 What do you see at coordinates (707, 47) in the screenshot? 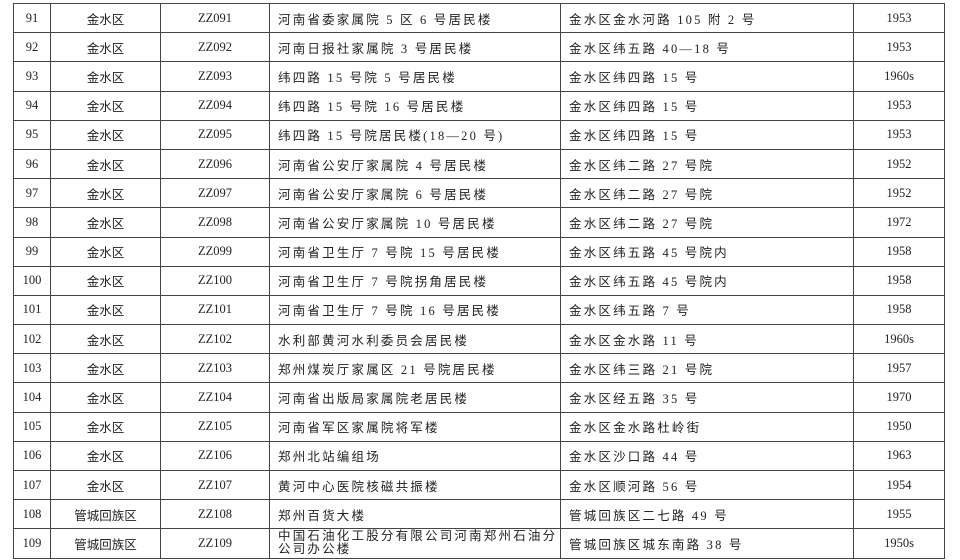
I see `address-cell: 金水区纬五路 40—18 号` at bounding box center [707, 47].